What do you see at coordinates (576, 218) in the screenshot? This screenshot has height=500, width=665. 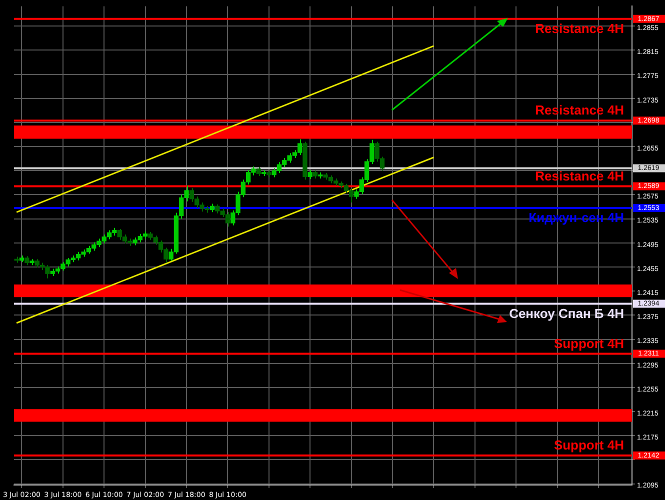 I see `ref-line-label: Киджун-сен 4H` at bounding box center [576, 218].